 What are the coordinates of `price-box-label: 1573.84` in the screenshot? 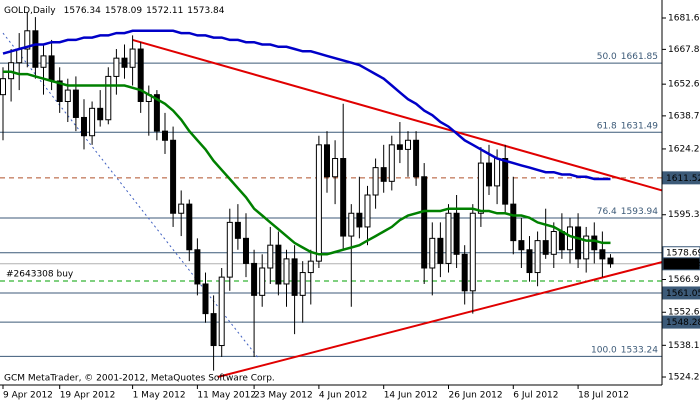 It's located at (683, 265).